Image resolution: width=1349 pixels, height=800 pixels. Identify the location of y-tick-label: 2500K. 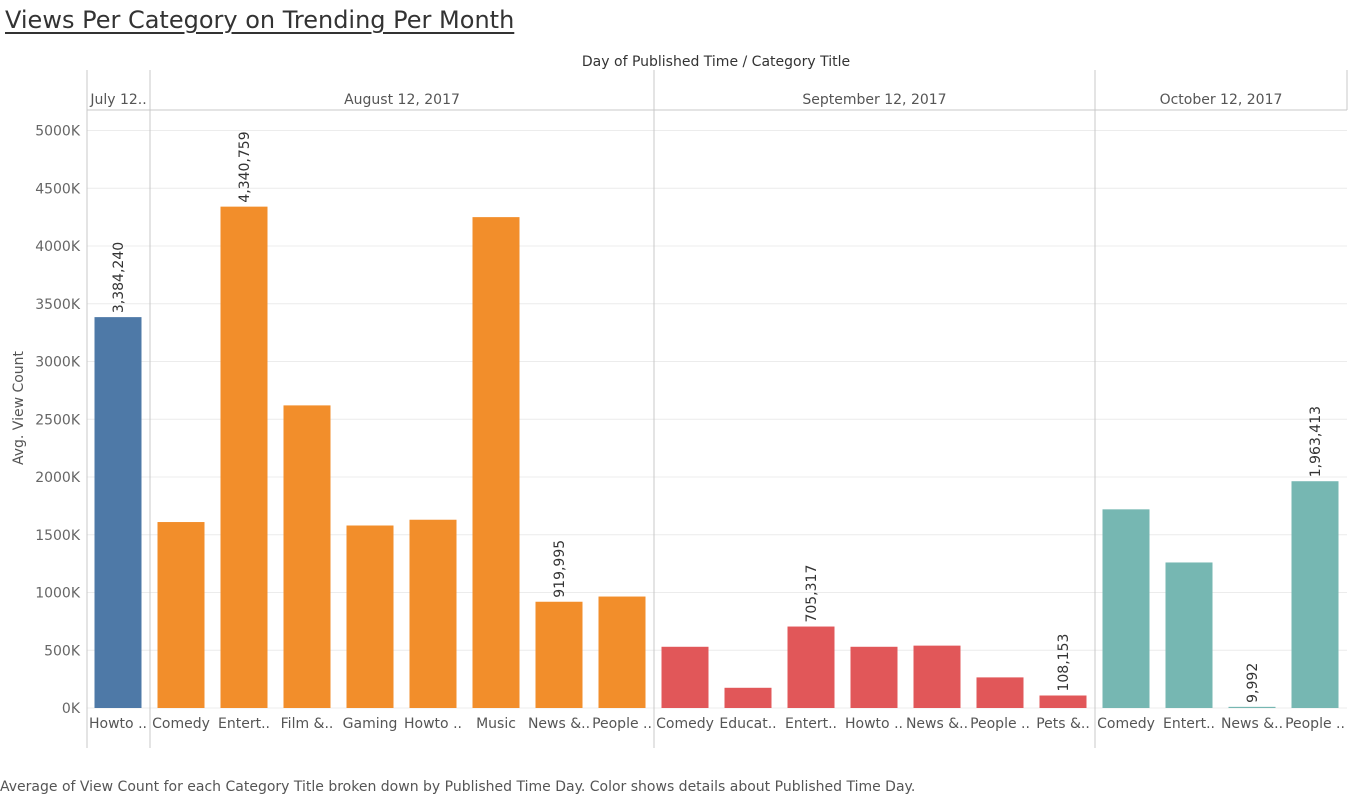
(58, 420).